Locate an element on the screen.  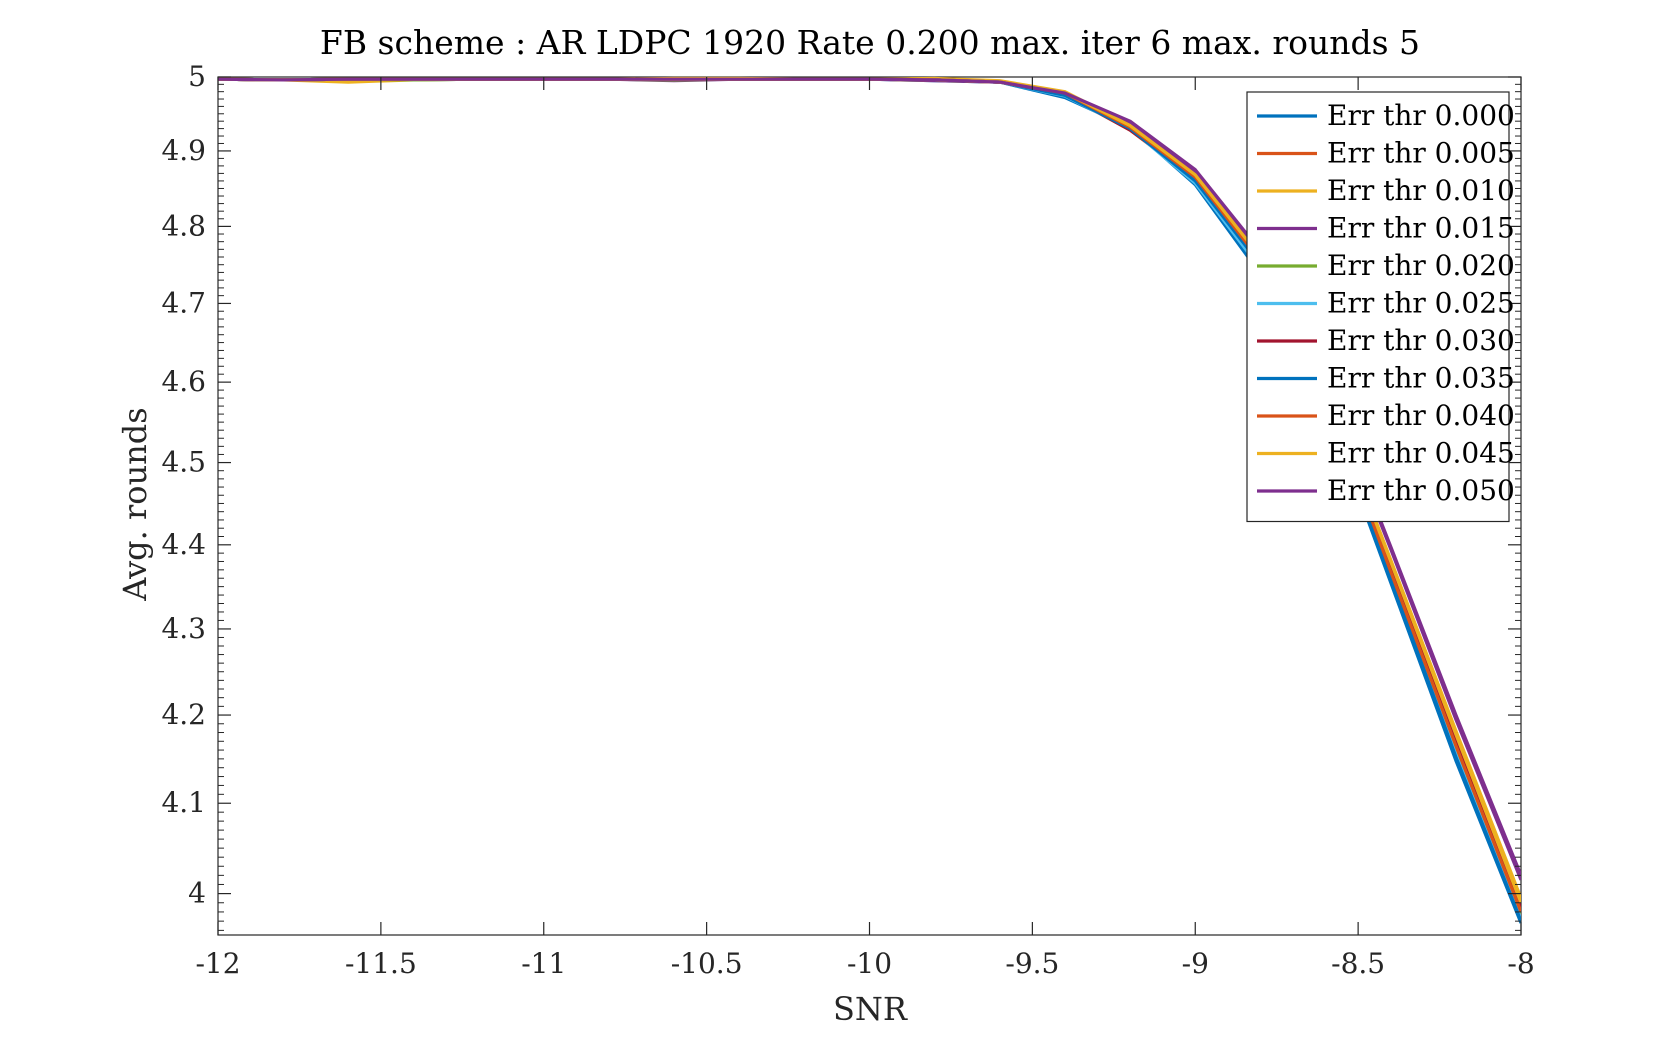
x-tick-label: -9.5 is located at coordinates (1032, 963).